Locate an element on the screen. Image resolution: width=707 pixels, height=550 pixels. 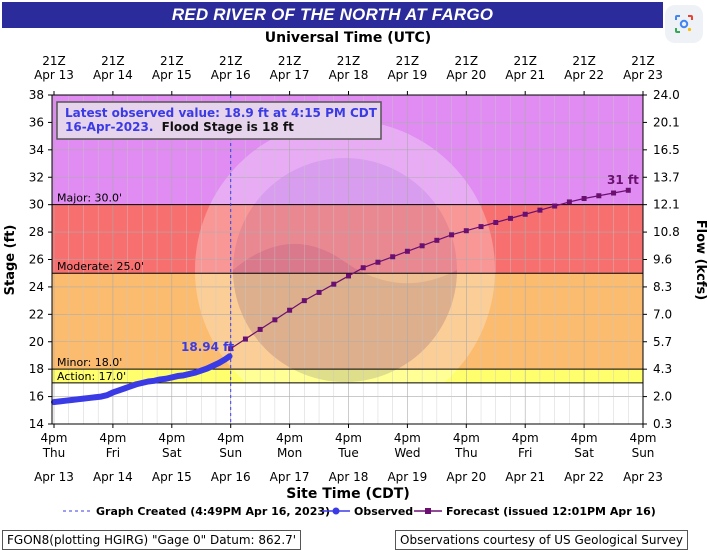
bottom-tick-weekday: Fri is located at coordinates (113, 453).